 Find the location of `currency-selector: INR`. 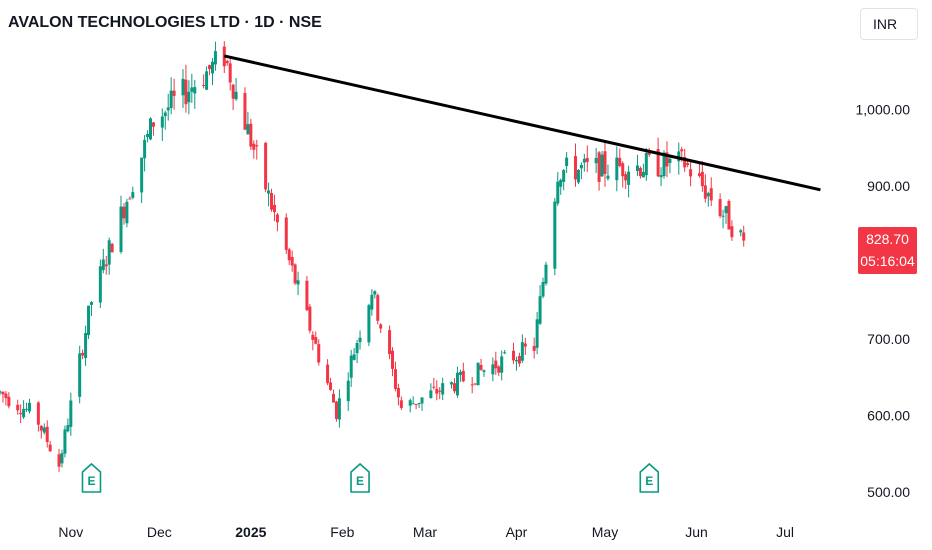

currency-selector: INR is located at coordinates (889, 24).